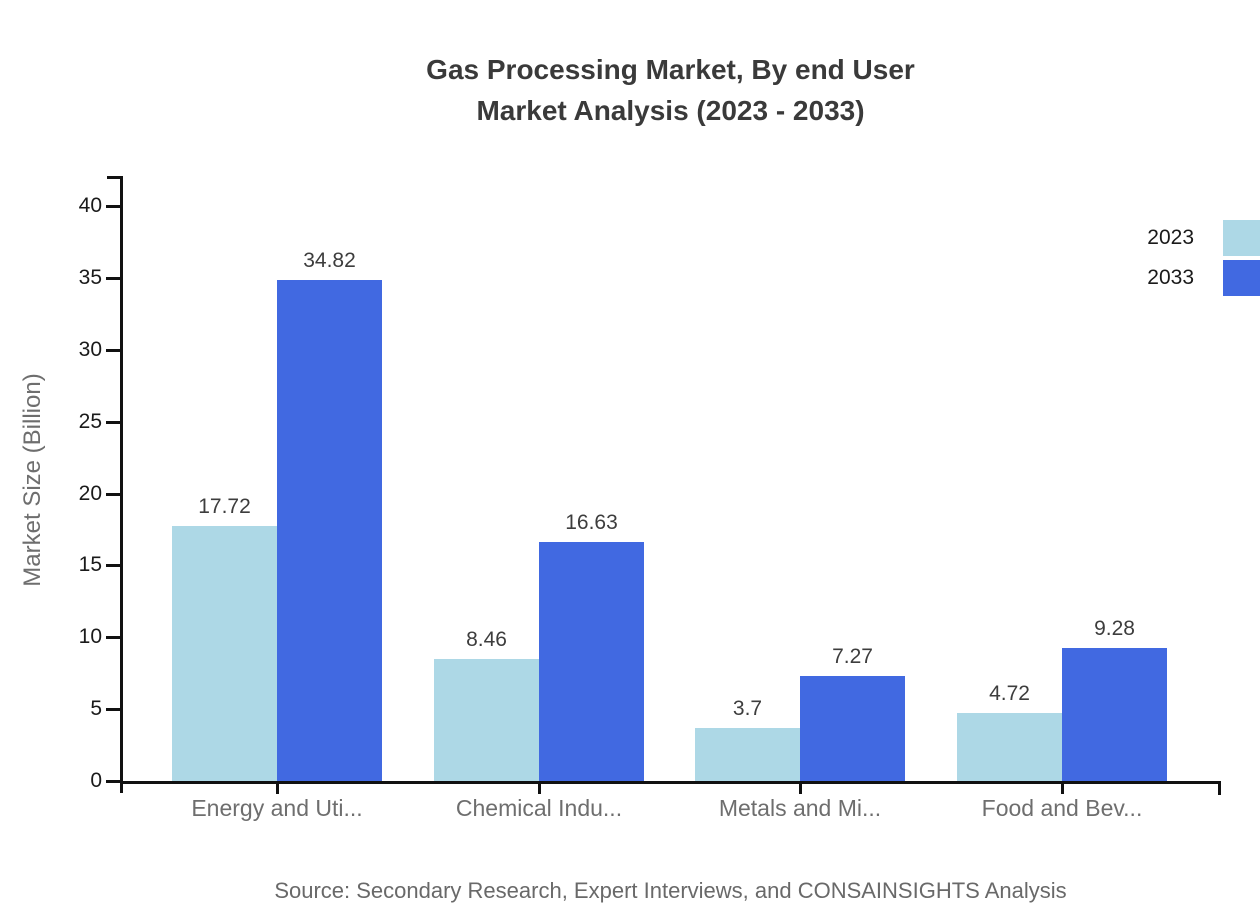  What do you see at coordinates (670, 69) in the screenshot?
I see `chart-title-line1: Gas Processing Market, By end User` at bounding box center [670, 69].